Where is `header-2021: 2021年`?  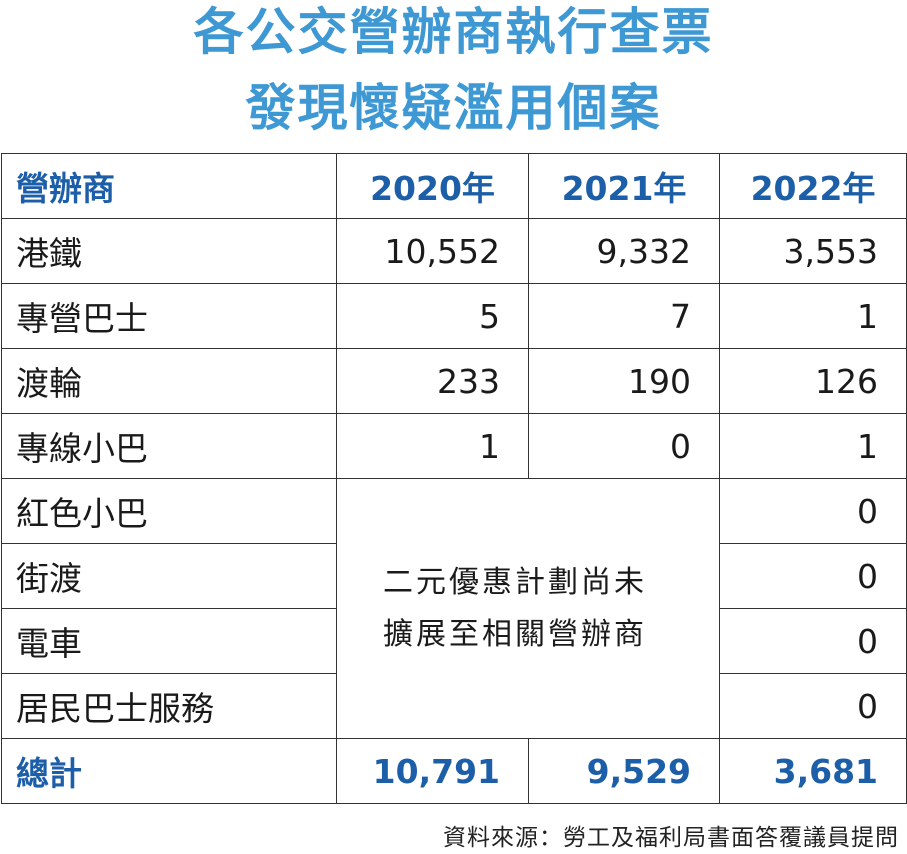 header-2021: 2021年 is located at coordinates (624, 186).